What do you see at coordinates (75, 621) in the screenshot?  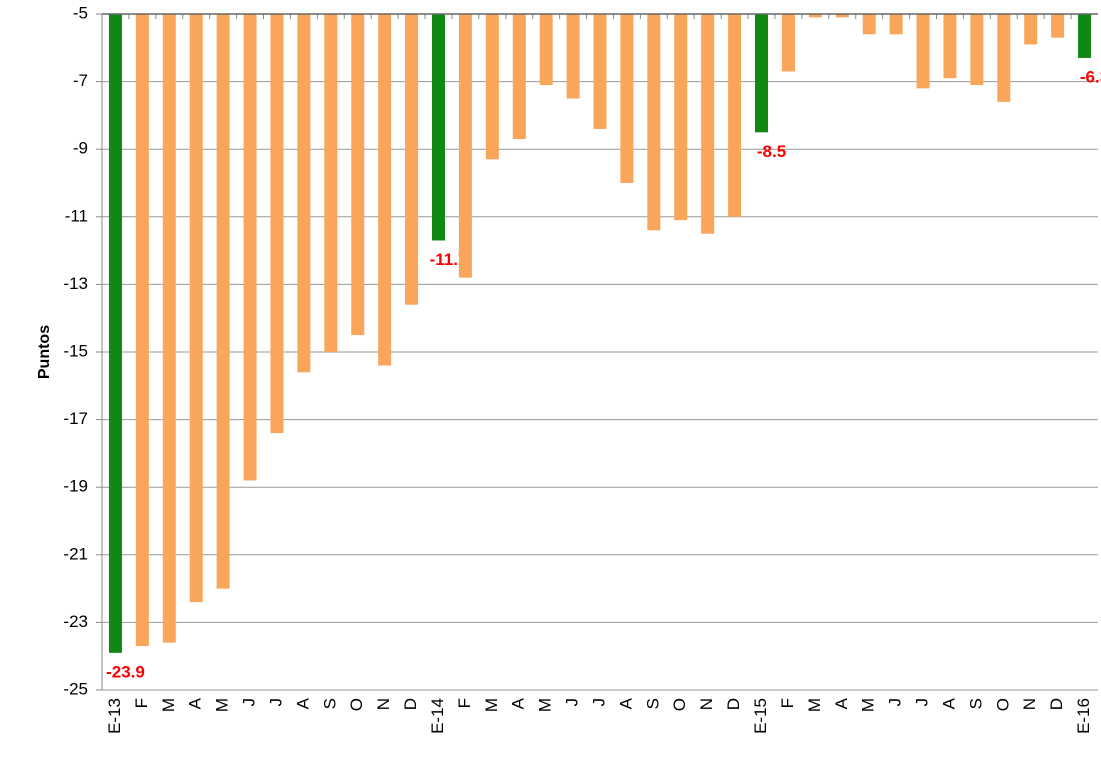 I see `y-tick-label: -23` at bounding box center [75, 621].